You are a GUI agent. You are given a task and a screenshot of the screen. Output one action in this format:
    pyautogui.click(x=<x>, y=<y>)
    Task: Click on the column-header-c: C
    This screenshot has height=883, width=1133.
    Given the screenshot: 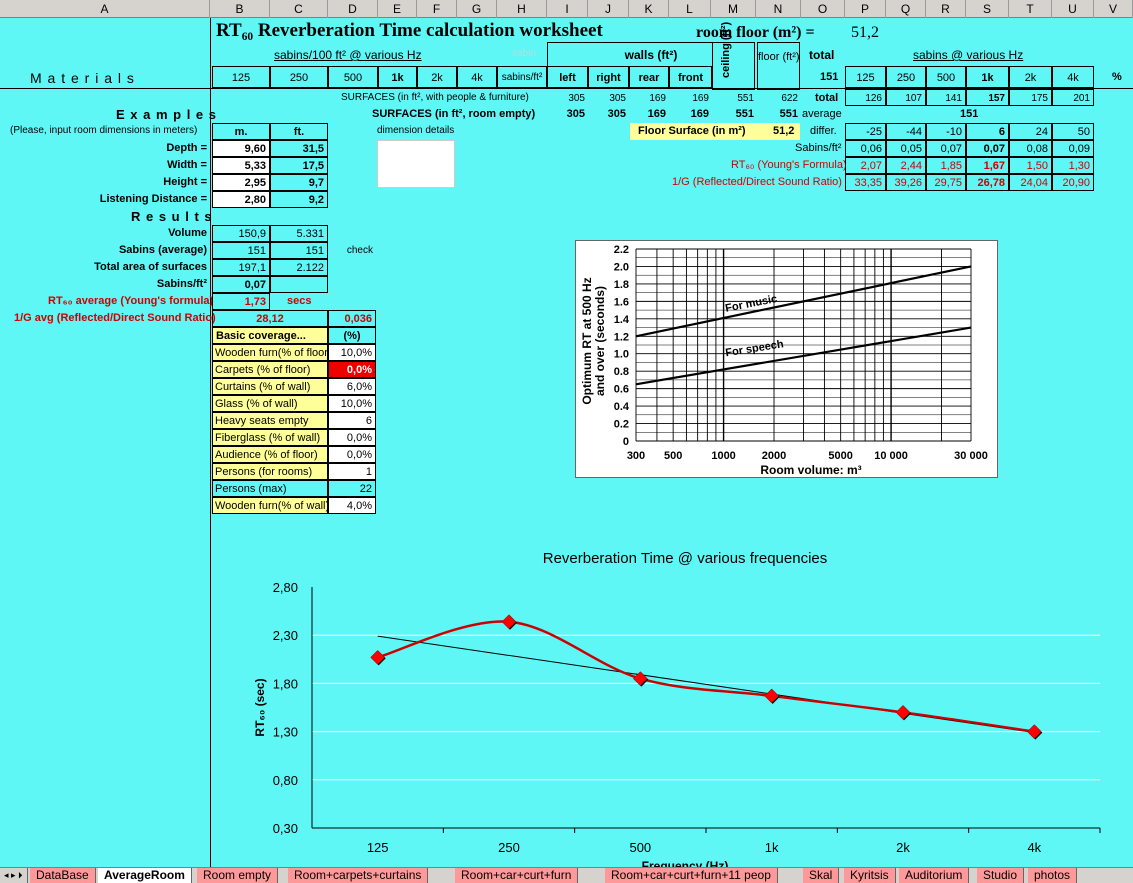 What is the action you would take?
    pyautogui.click(x=299, y=9)
    